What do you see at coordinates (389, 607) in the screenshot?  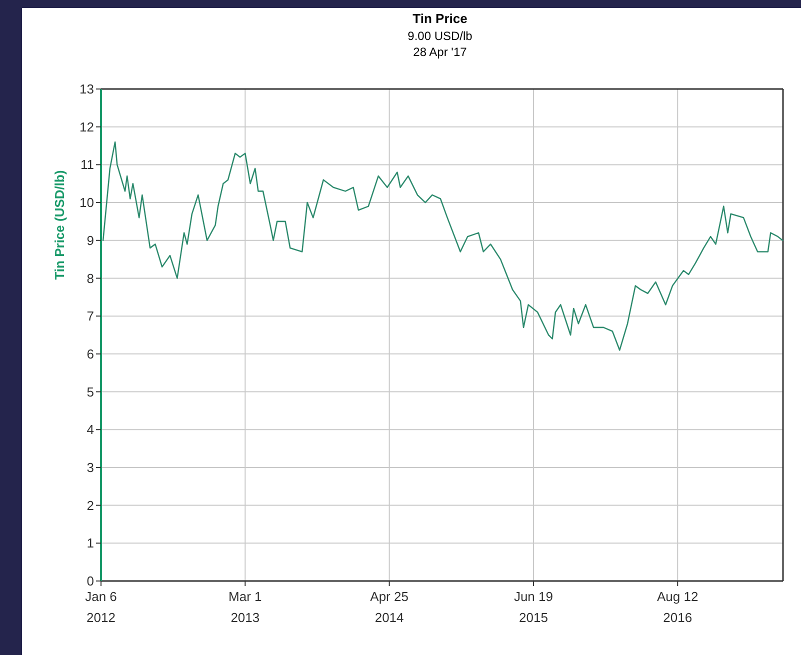 I see `x-tick-label: Apr 25 2014` at bounding box center [389, 607].